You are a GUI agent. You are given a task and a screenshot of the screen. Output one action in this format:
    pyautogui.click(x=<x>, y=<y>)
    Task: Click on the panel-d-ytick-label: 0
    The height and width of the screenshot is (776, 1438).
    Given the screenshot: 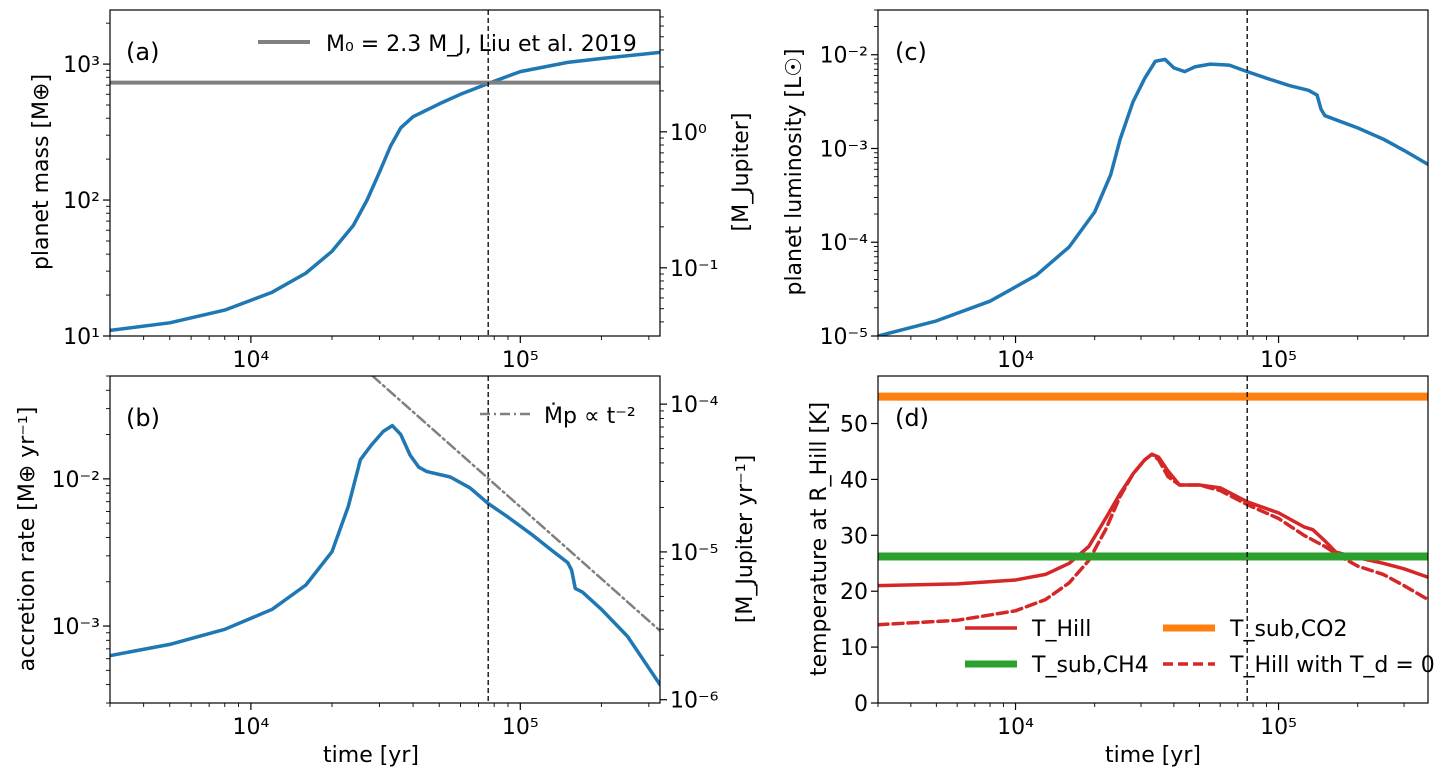 What is the action you would take?
    pyautogui.click(x=861, y=704)
    